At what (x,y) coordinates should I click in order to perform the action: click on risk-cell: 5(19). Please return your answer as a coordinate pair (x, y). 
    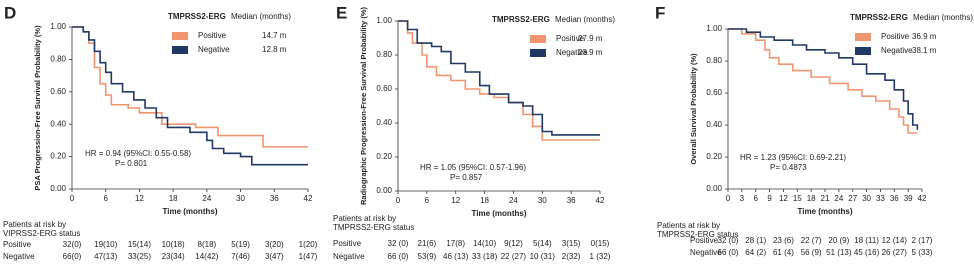
    Looking at the image, I should click on (240, 244).